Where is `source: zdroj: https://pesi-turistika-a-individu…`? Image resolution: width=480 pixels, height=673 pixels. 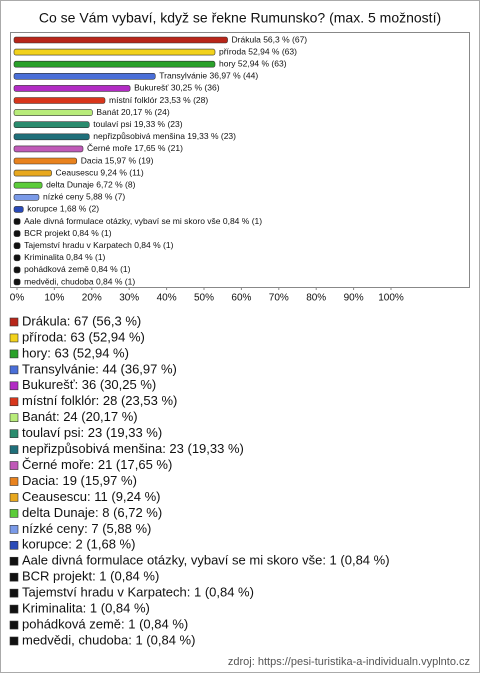 source: zdroj: https://pesi-turistika-a-individu… is located at coordinates (349, 662).